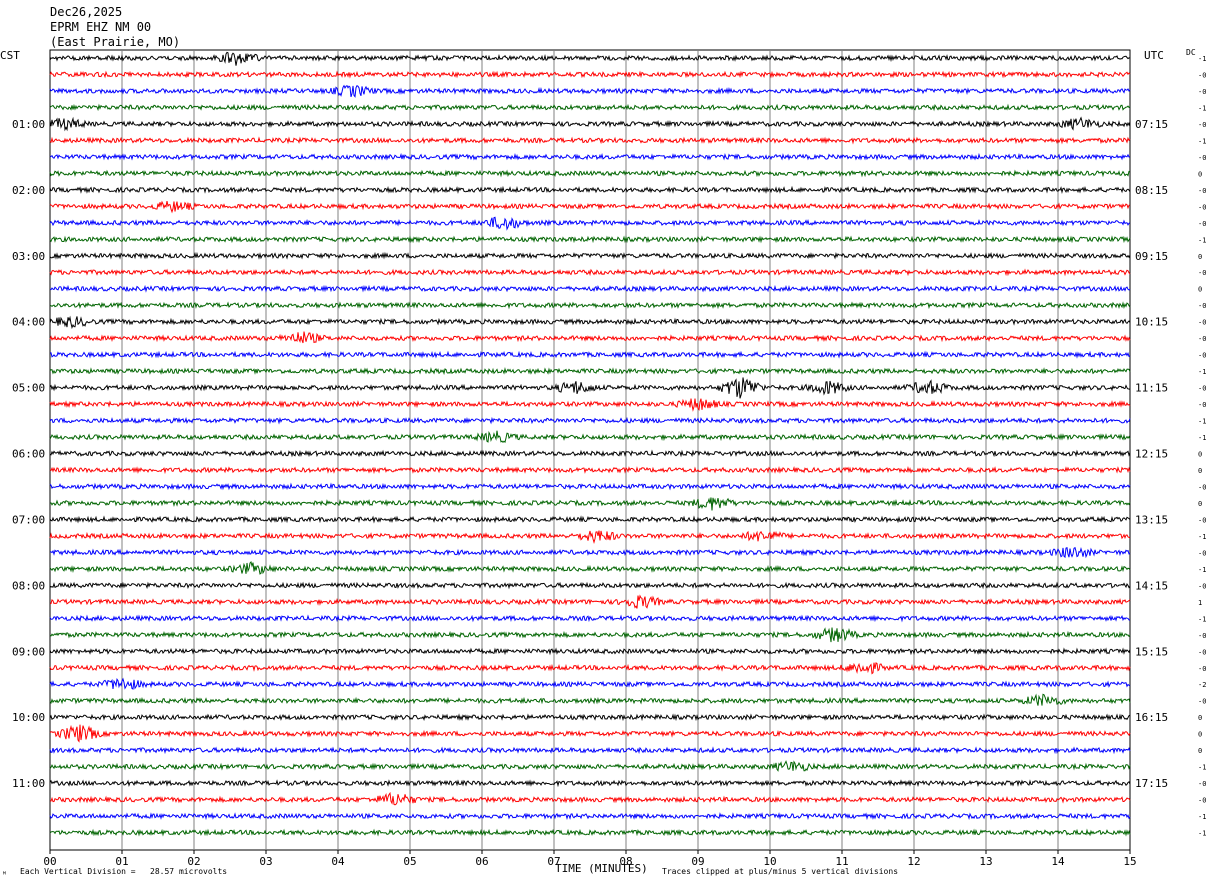  Describe the element at coordinates (28, 322) in the screenshot. I see `left-hour-label: 04:00` at that location.